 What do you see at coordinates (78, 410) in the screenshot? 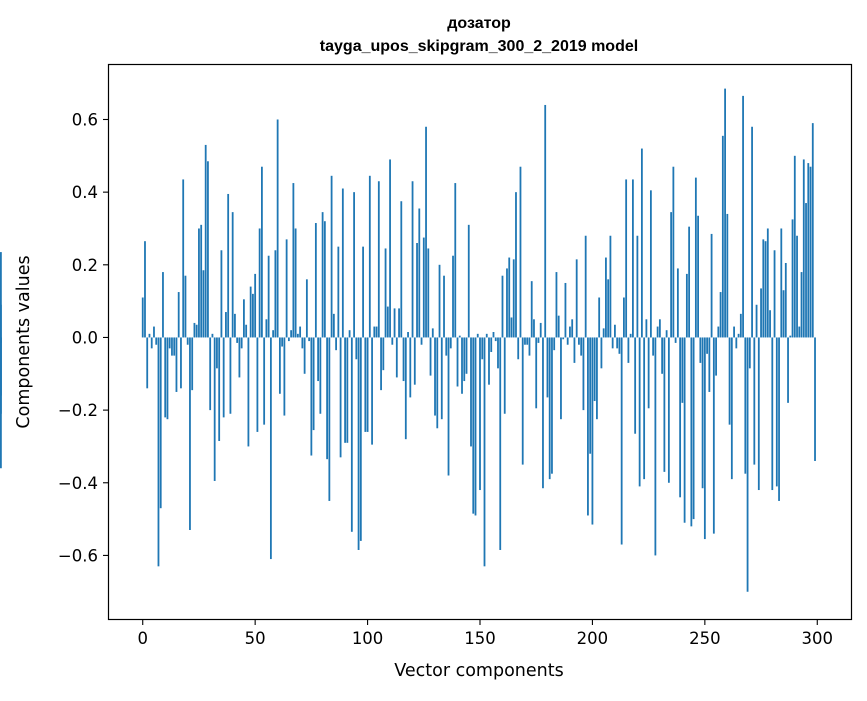
I see `y-tick-label: −0.2` at bounding box center [78, 410].